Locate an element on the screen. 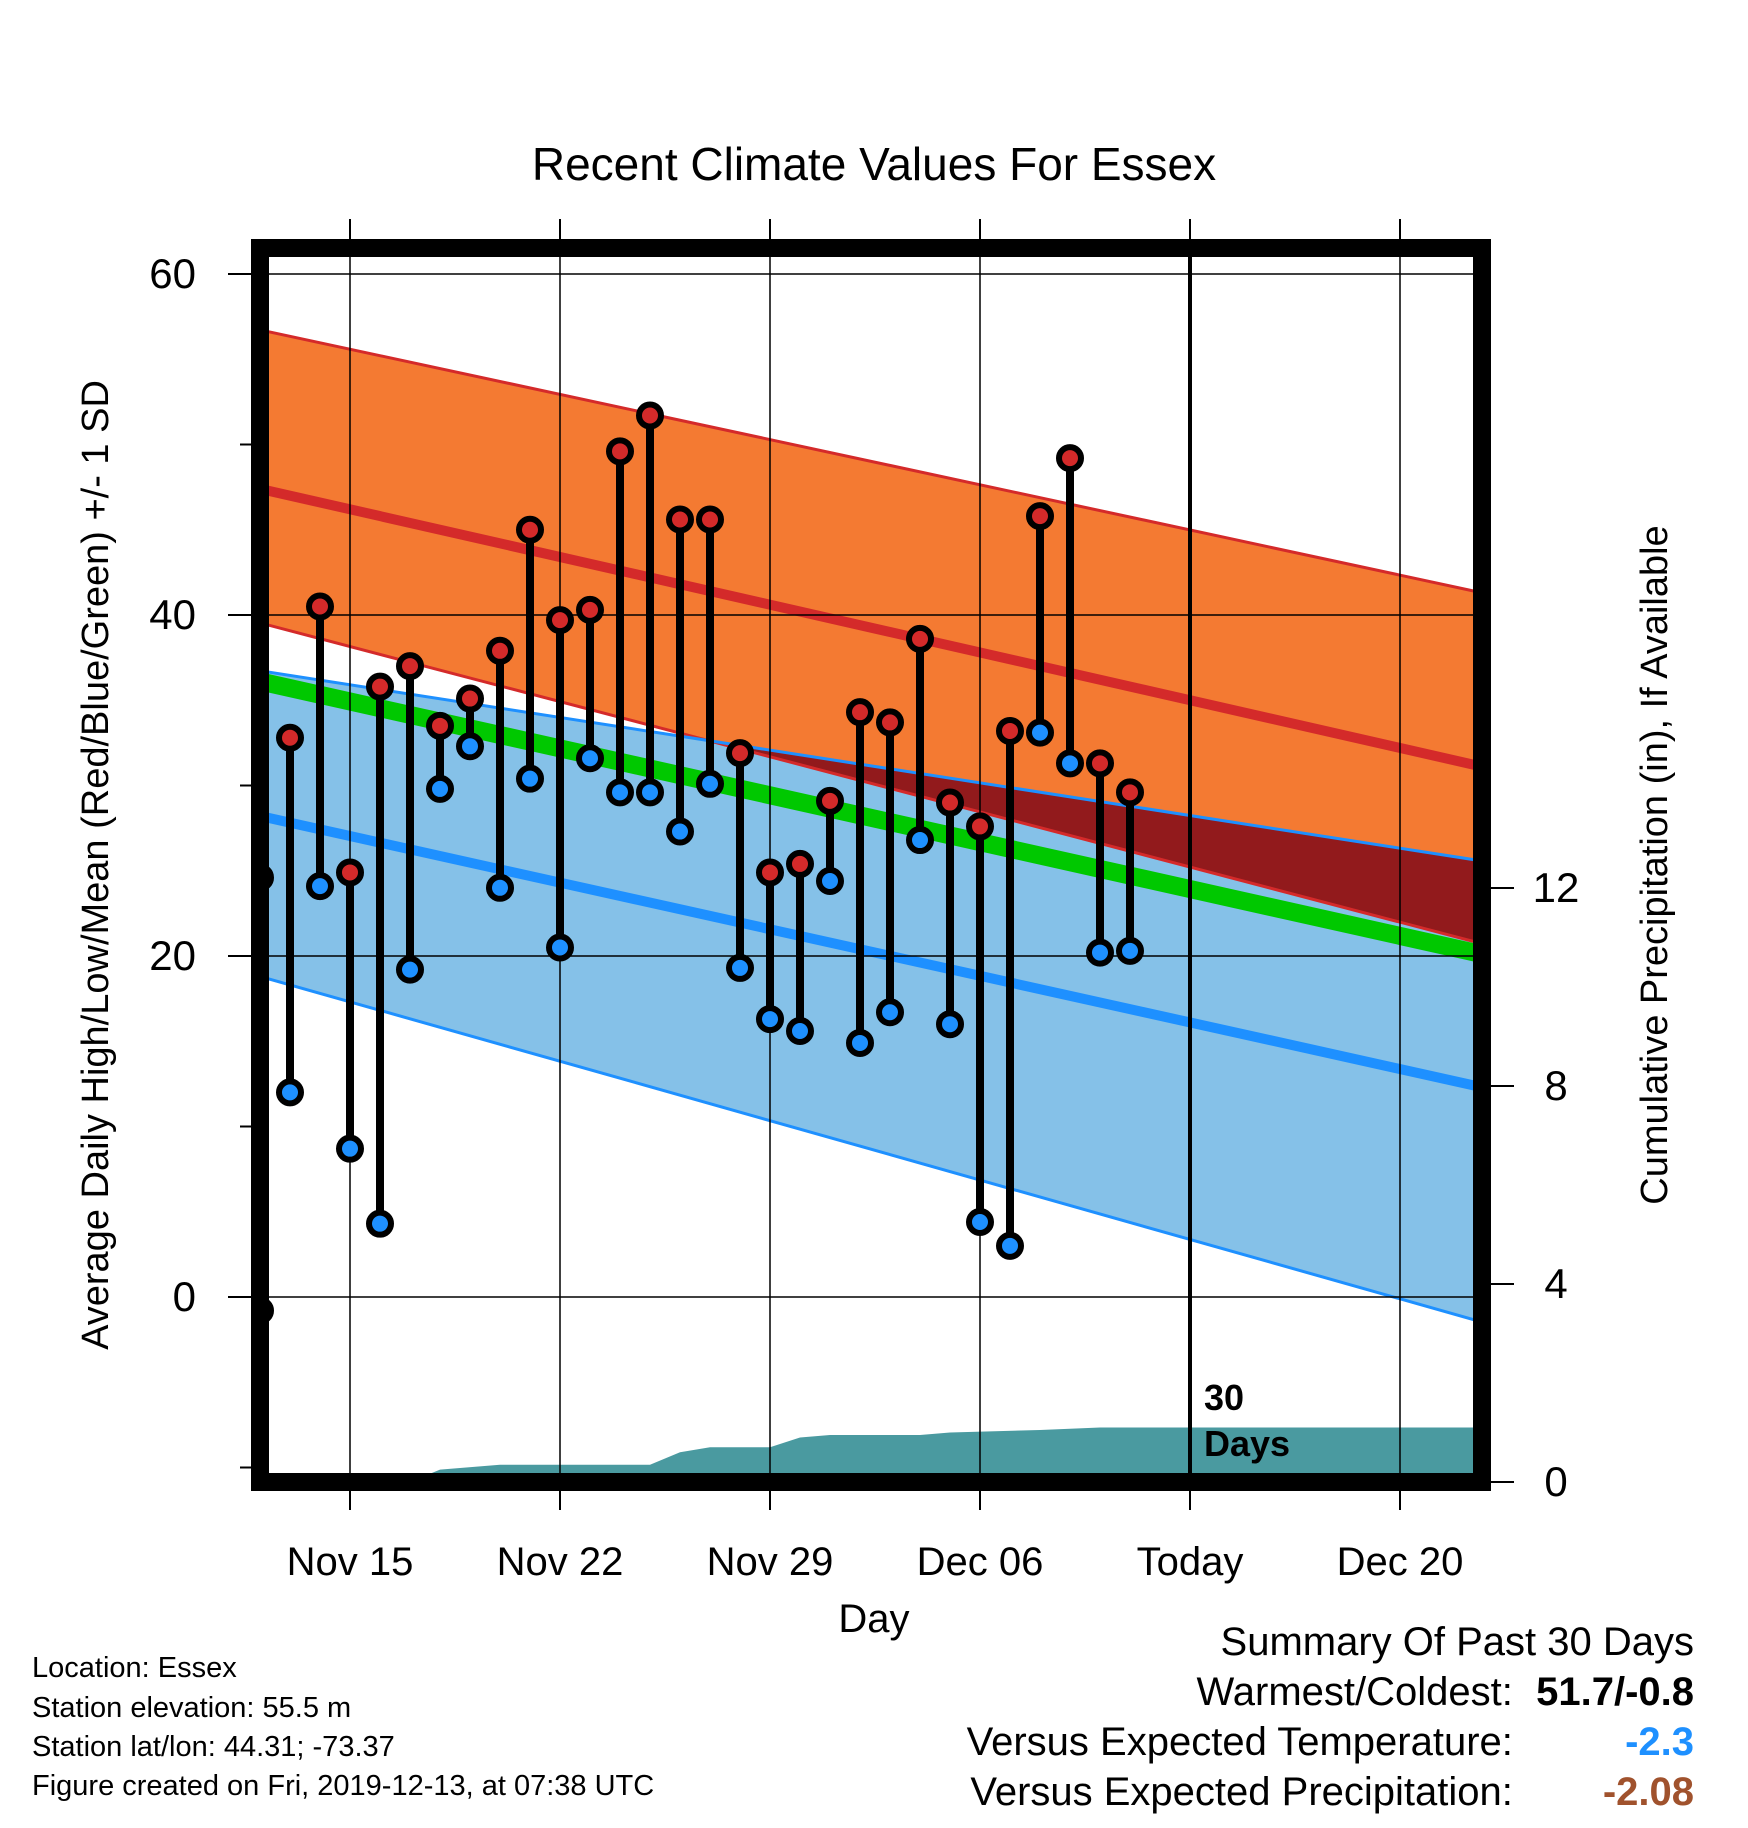 The image size is (1748, 1828). x-axis-label: Day is located at coordinates (873, 1619).